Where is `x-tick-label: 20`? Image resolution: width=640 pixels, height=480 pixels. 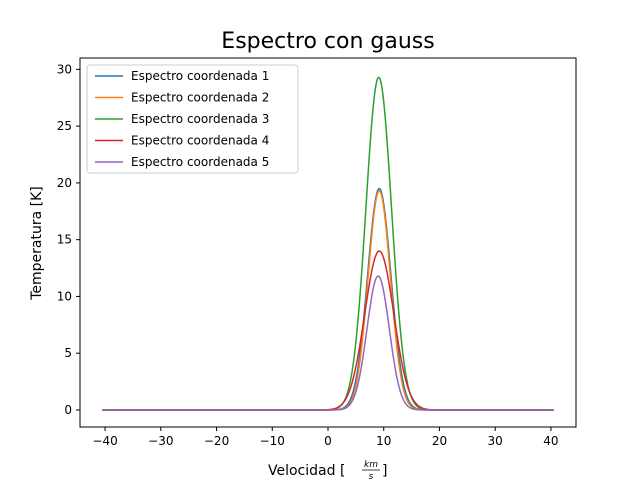
x-tick-label: 20 is located at coordinates (439, 441).